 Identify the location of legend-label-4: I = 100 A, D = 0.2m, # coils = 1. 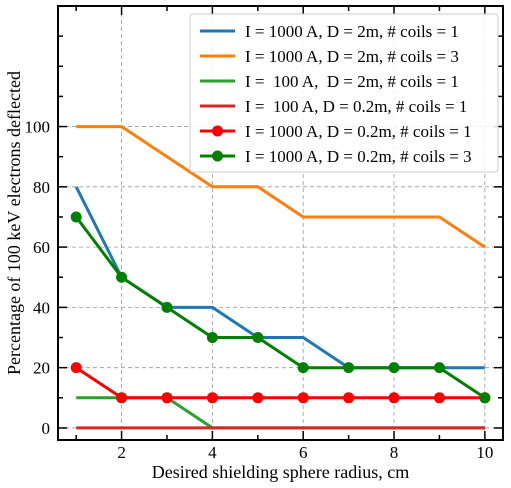
(356, 106).